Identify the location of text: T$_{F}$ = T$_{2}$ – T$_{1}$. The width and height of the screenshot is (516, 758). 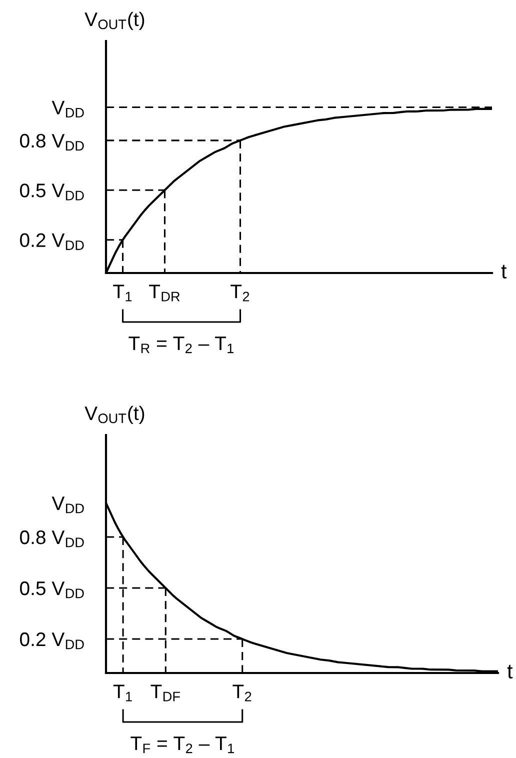
(182, 745).